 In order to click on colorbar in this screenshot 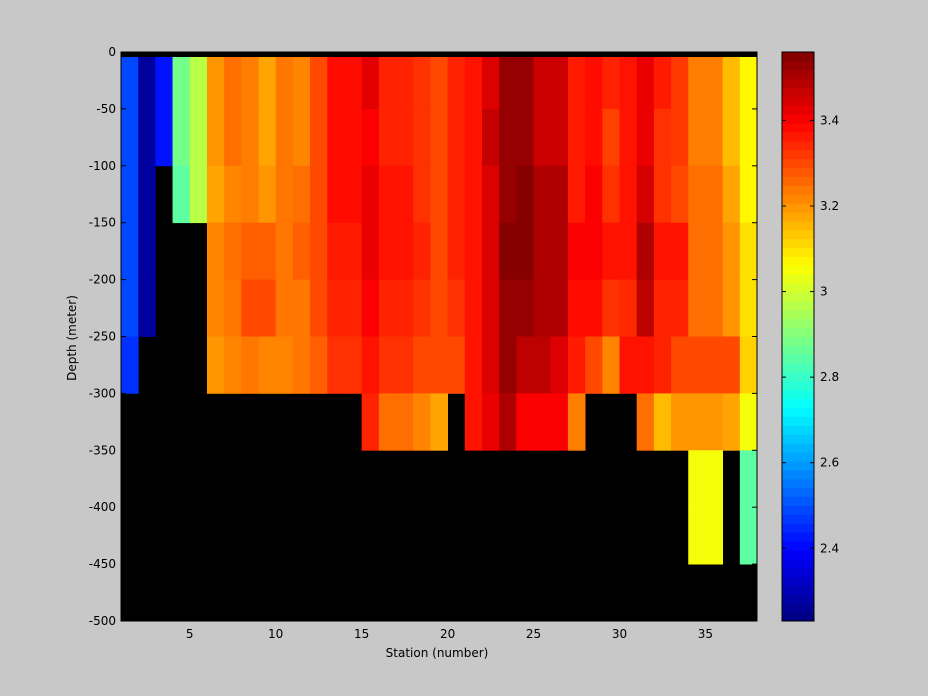, I will do `click(798, 337)`.